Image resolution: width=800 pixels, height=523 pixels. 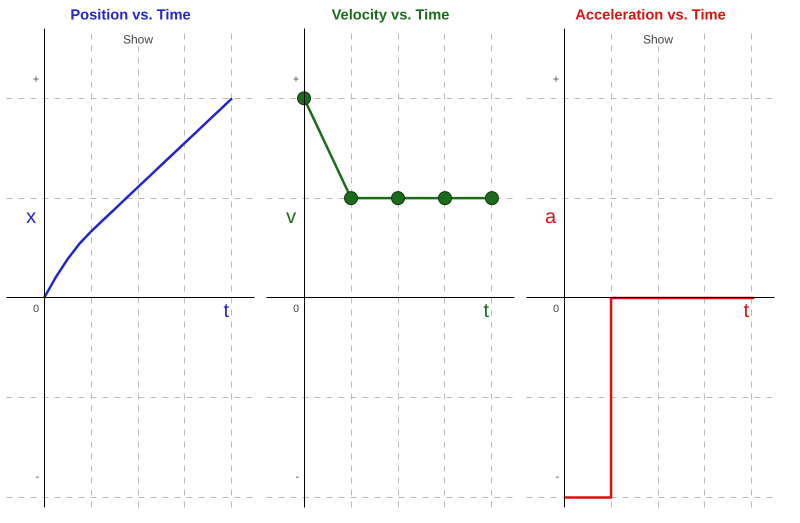 What do you see at coordinates (650, 16) in the screenshot?
I see `chart-title: Acceleration vs. Time` at bounding box center [650, 16].